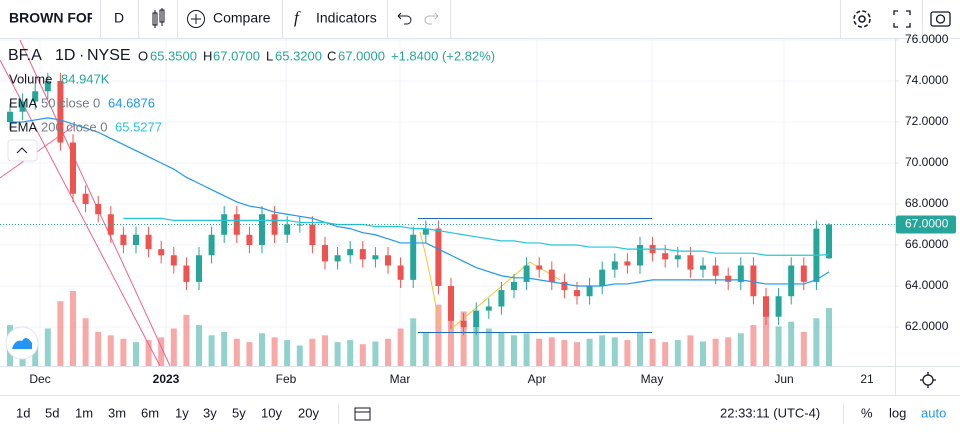 The height and width of the screenshot is (433, 960). What do you see at coordinates (404, 18) in the screenshot?
I see `undo-icon` at bounding box center [404, 18].